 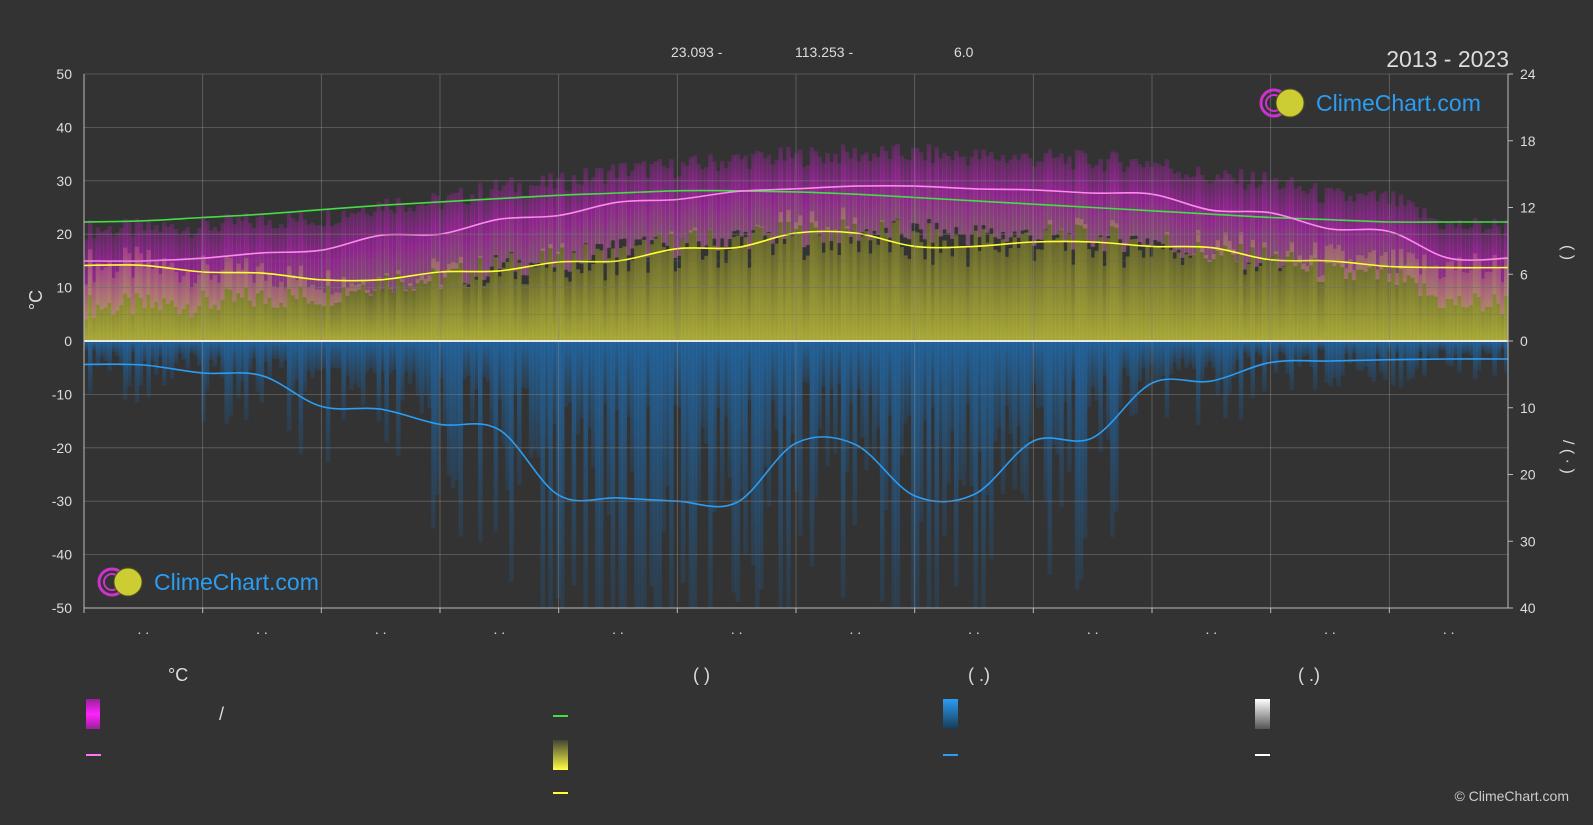 I want to click on left-tick-label: -40, so click(x=62, y=555).